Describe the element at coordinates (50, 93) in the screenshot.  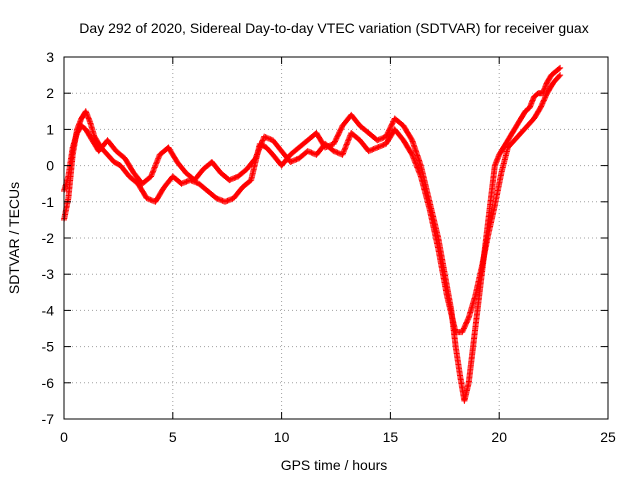
I see `y-tick-label: 2` at that location.